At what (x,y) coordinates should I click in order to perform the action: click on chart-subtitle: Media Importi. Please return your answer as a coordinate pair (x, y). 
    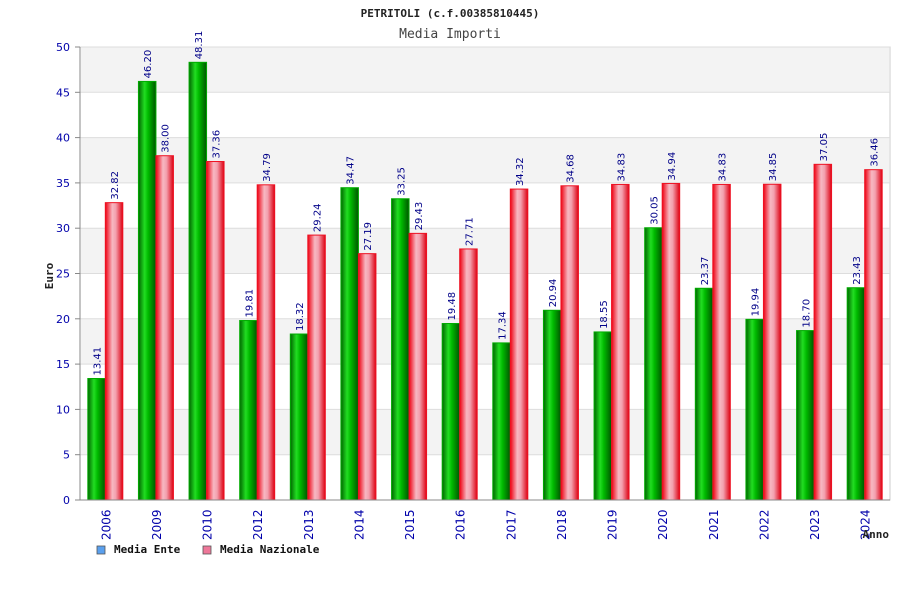
    Looking at the image, I should click on (450, 34).